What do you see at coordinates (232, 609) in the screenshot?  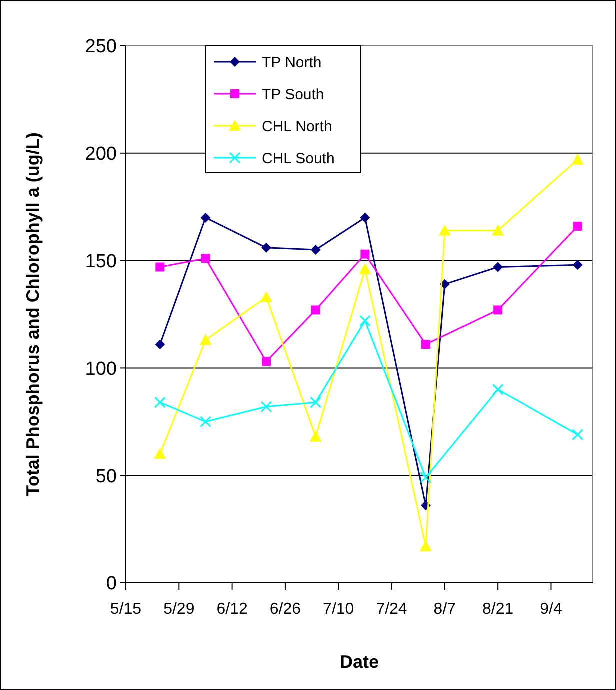 I see `x-tick-label: 6/12` at bounding box center [232, 609].